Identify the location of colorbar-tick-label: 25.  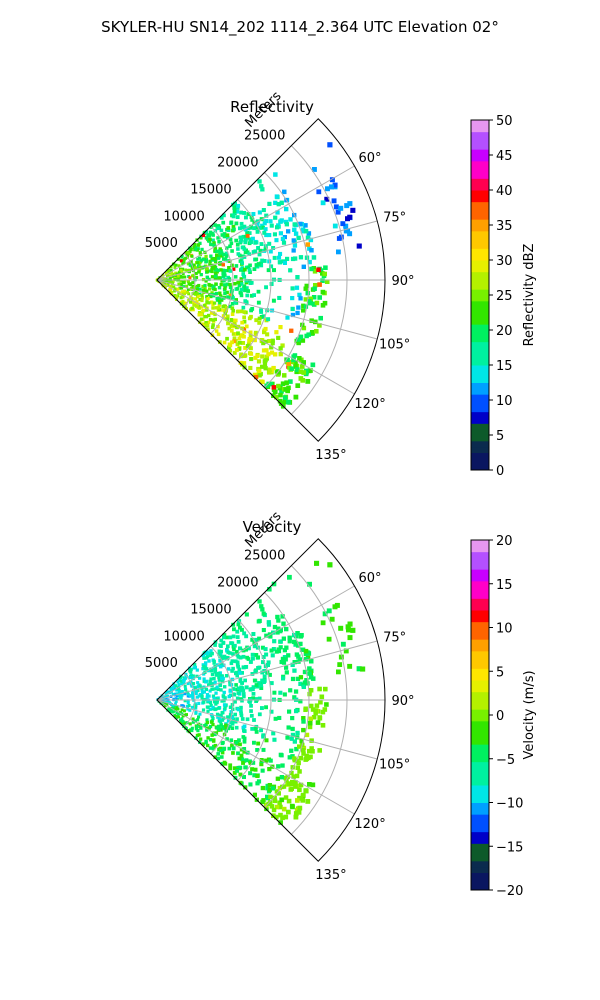
(504, 296).